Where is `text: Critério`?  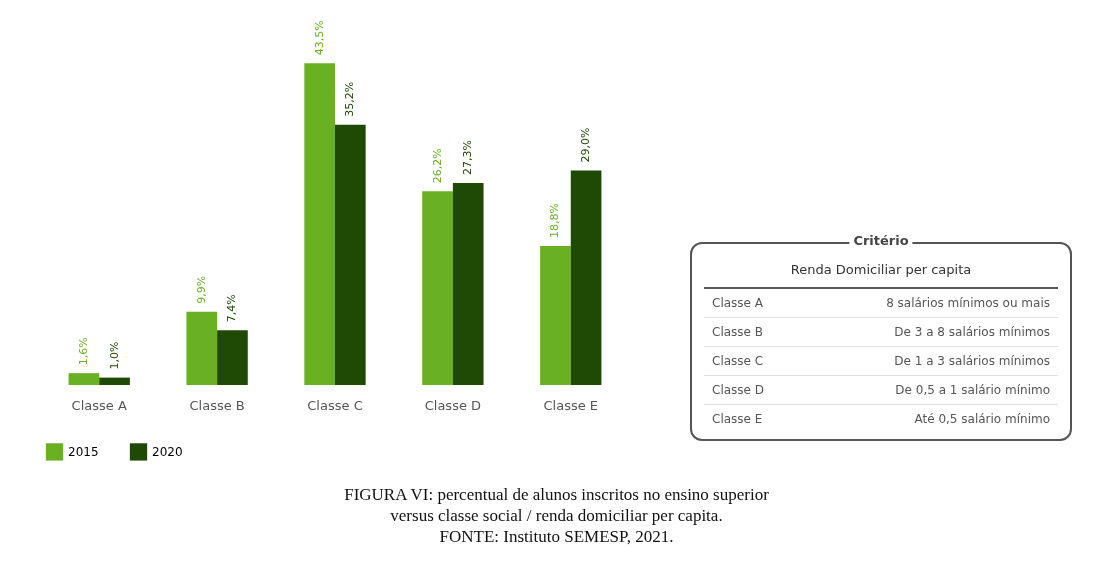
text: Critério is located at coordinates (881, 240).